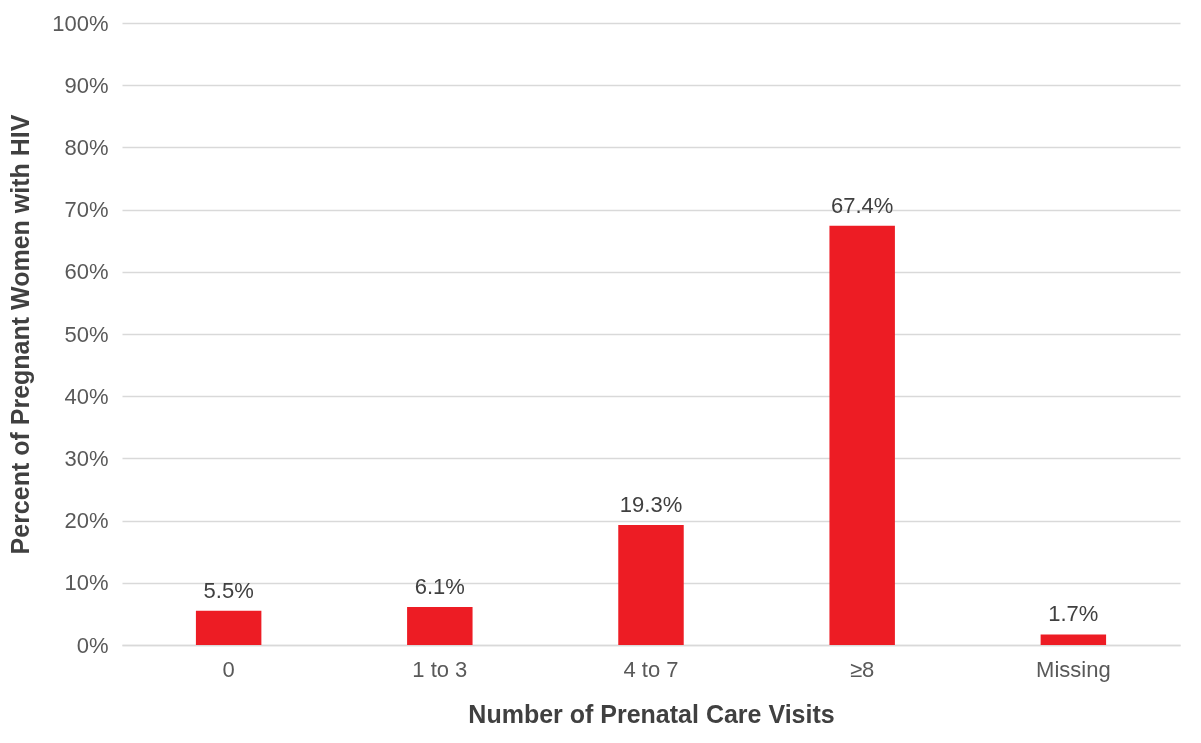  Describe the element at coordinates (92, 645) in the screenshot. I see `y-tick-label: 0%` at that location.